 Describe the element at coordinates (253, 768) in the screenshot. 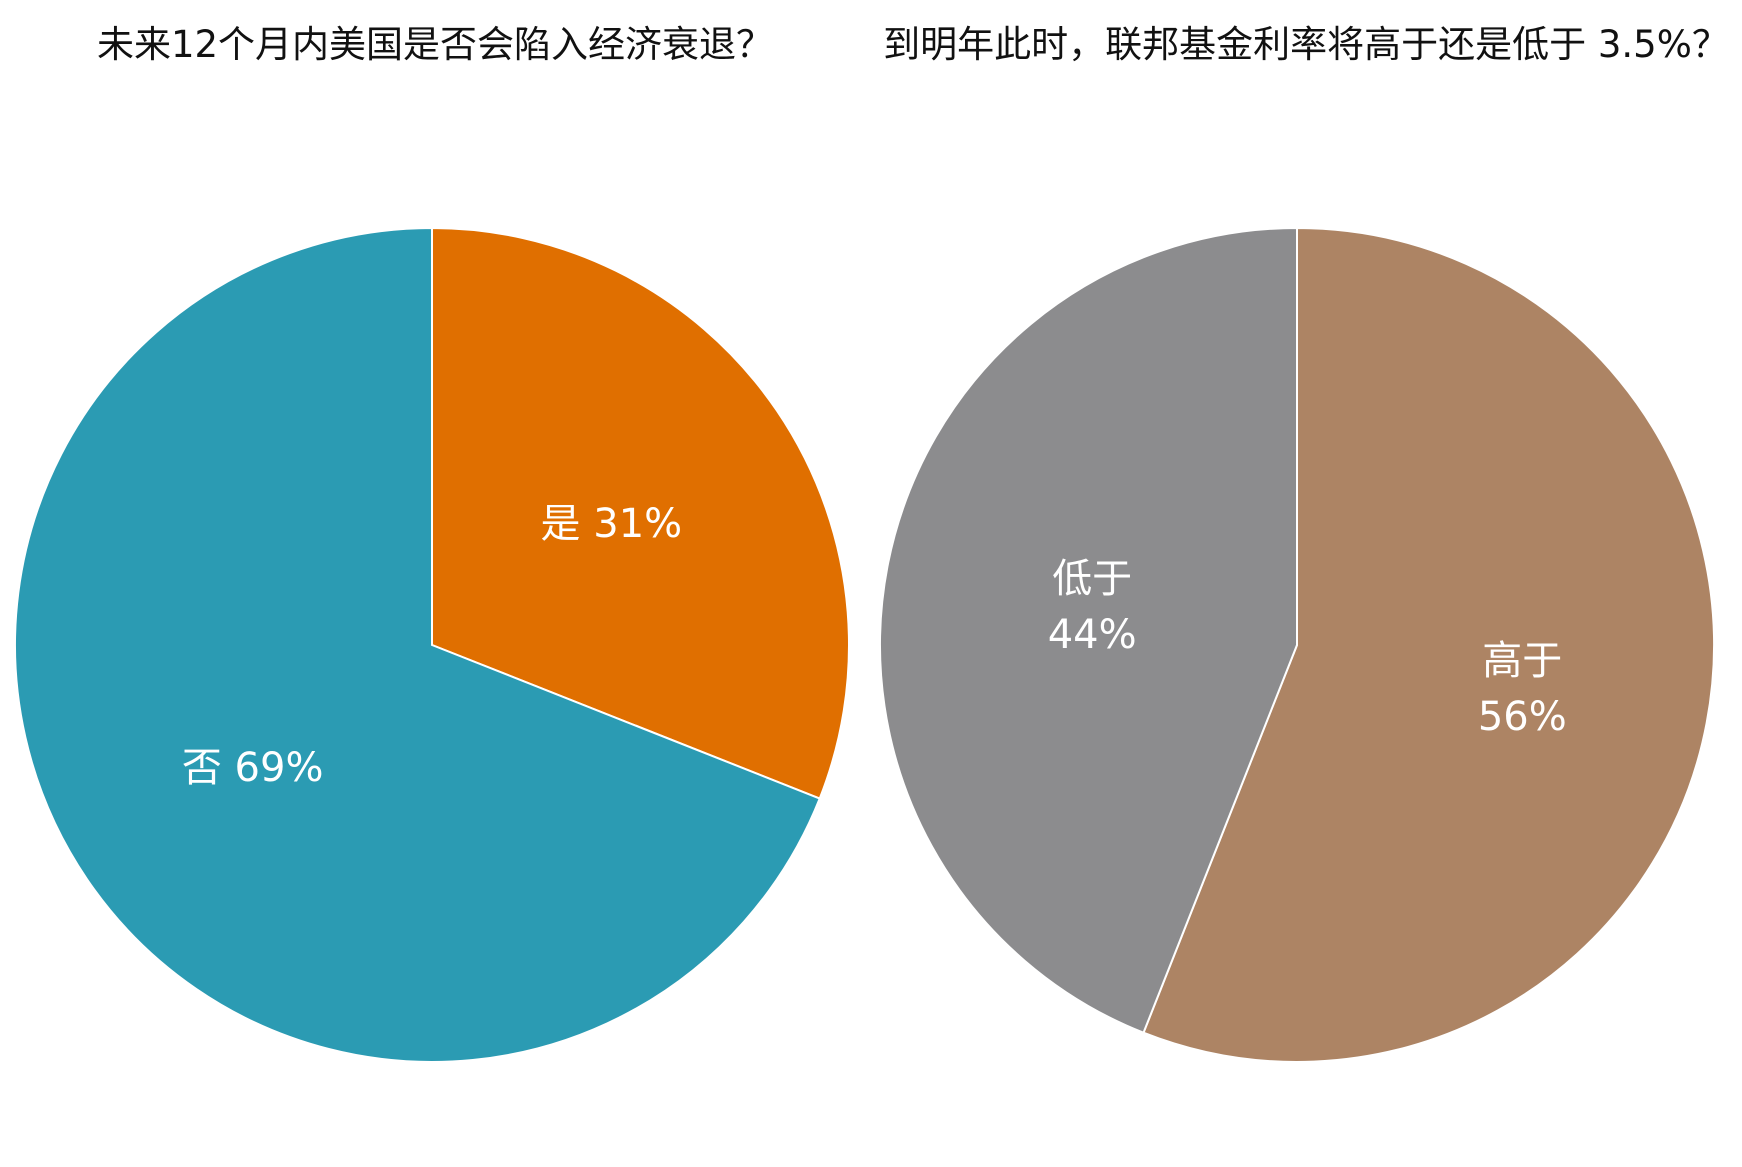

I see `pie-0-slice-1-label: 否 69%` at that location.